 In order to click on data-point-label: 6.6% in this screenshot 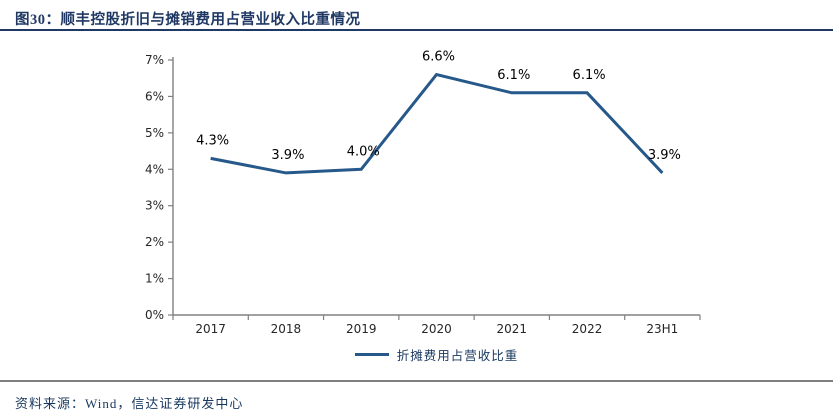, I will do `click(438, 57)`.